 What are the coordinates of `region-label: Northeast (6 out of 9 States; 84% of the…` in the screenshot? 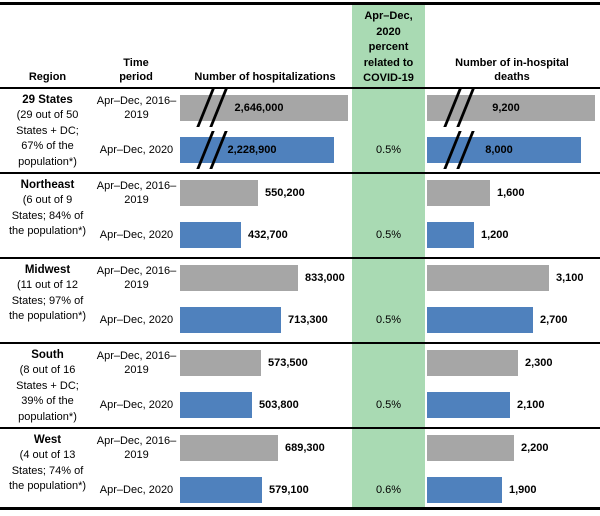 It's located at (47, 208).